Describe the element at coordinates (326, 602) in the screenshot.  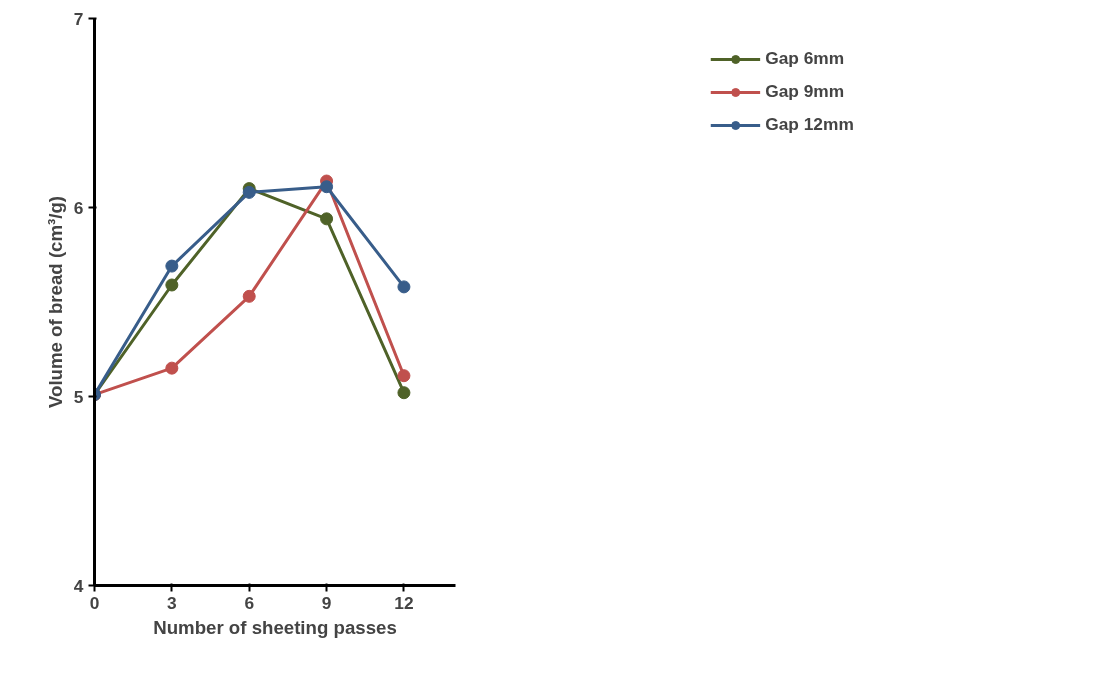
I see `x-tick-label: 9` at that location.